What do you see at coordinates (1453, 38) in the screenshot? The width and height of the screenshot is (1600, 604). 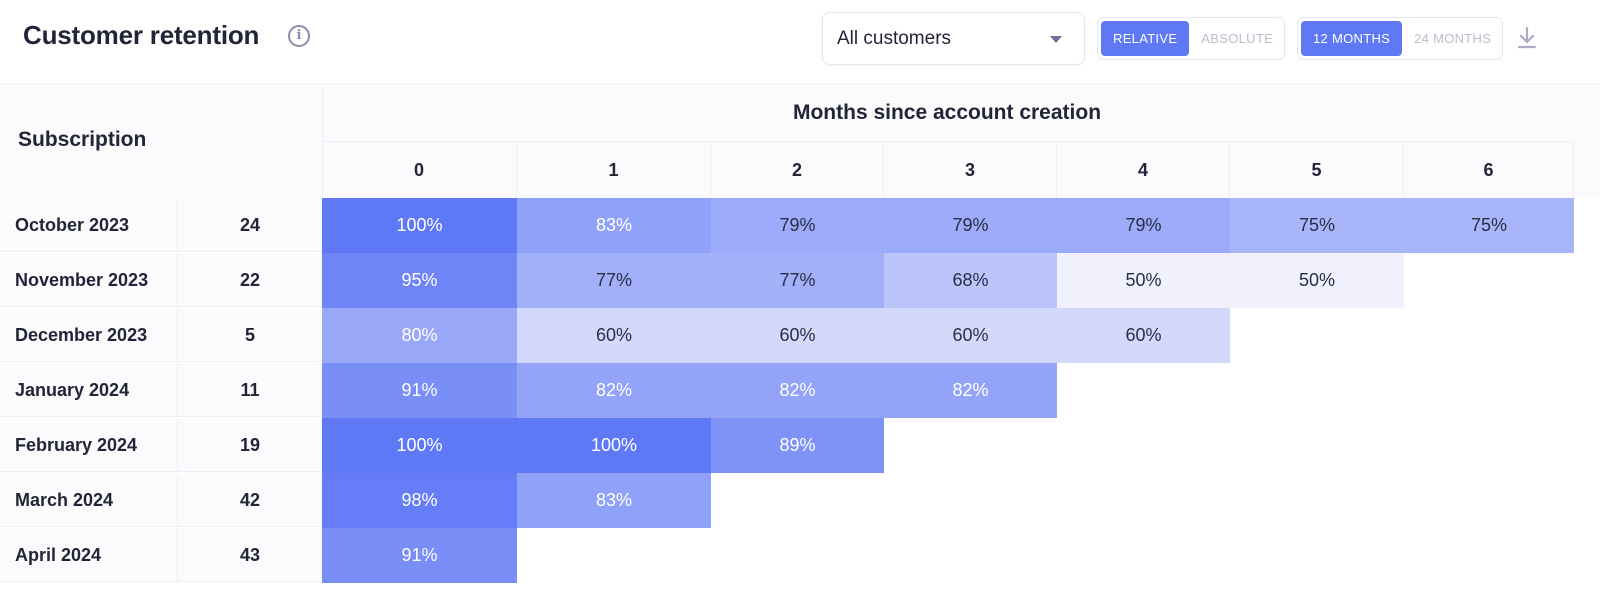 I see `24-months-button: 24 MONTHS` at bounding box center [1453, 38].